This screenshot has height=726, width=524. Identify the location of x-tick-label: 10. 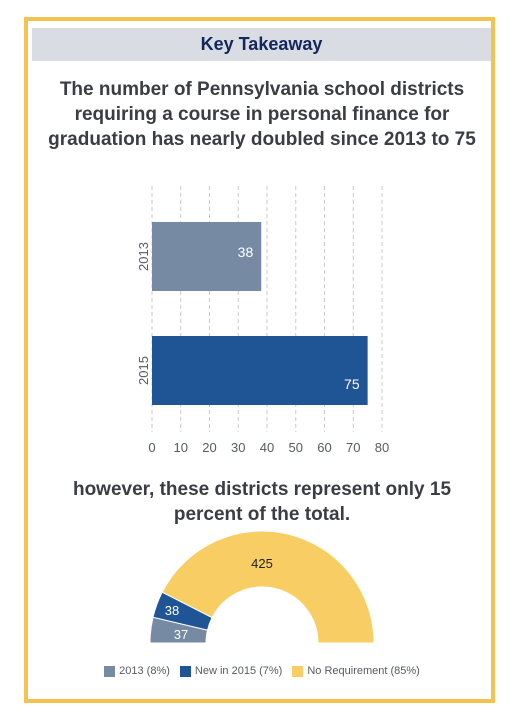
(181, 447).